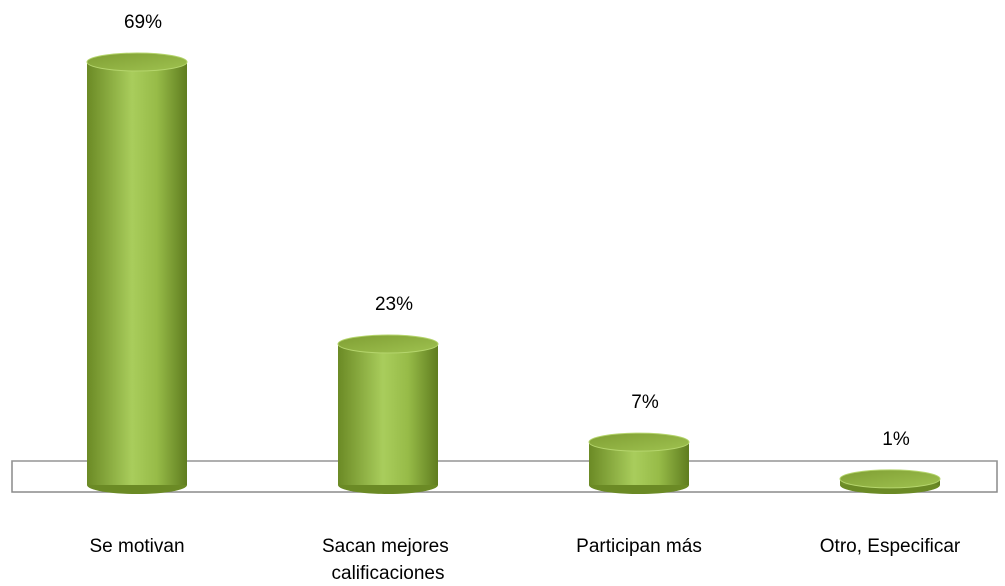 This screenshot has width=1005, height=586. What do you see at coordinates (645, 402) in the screenshot?
I see `data-label: 7%` at bounding box center [645, 402].